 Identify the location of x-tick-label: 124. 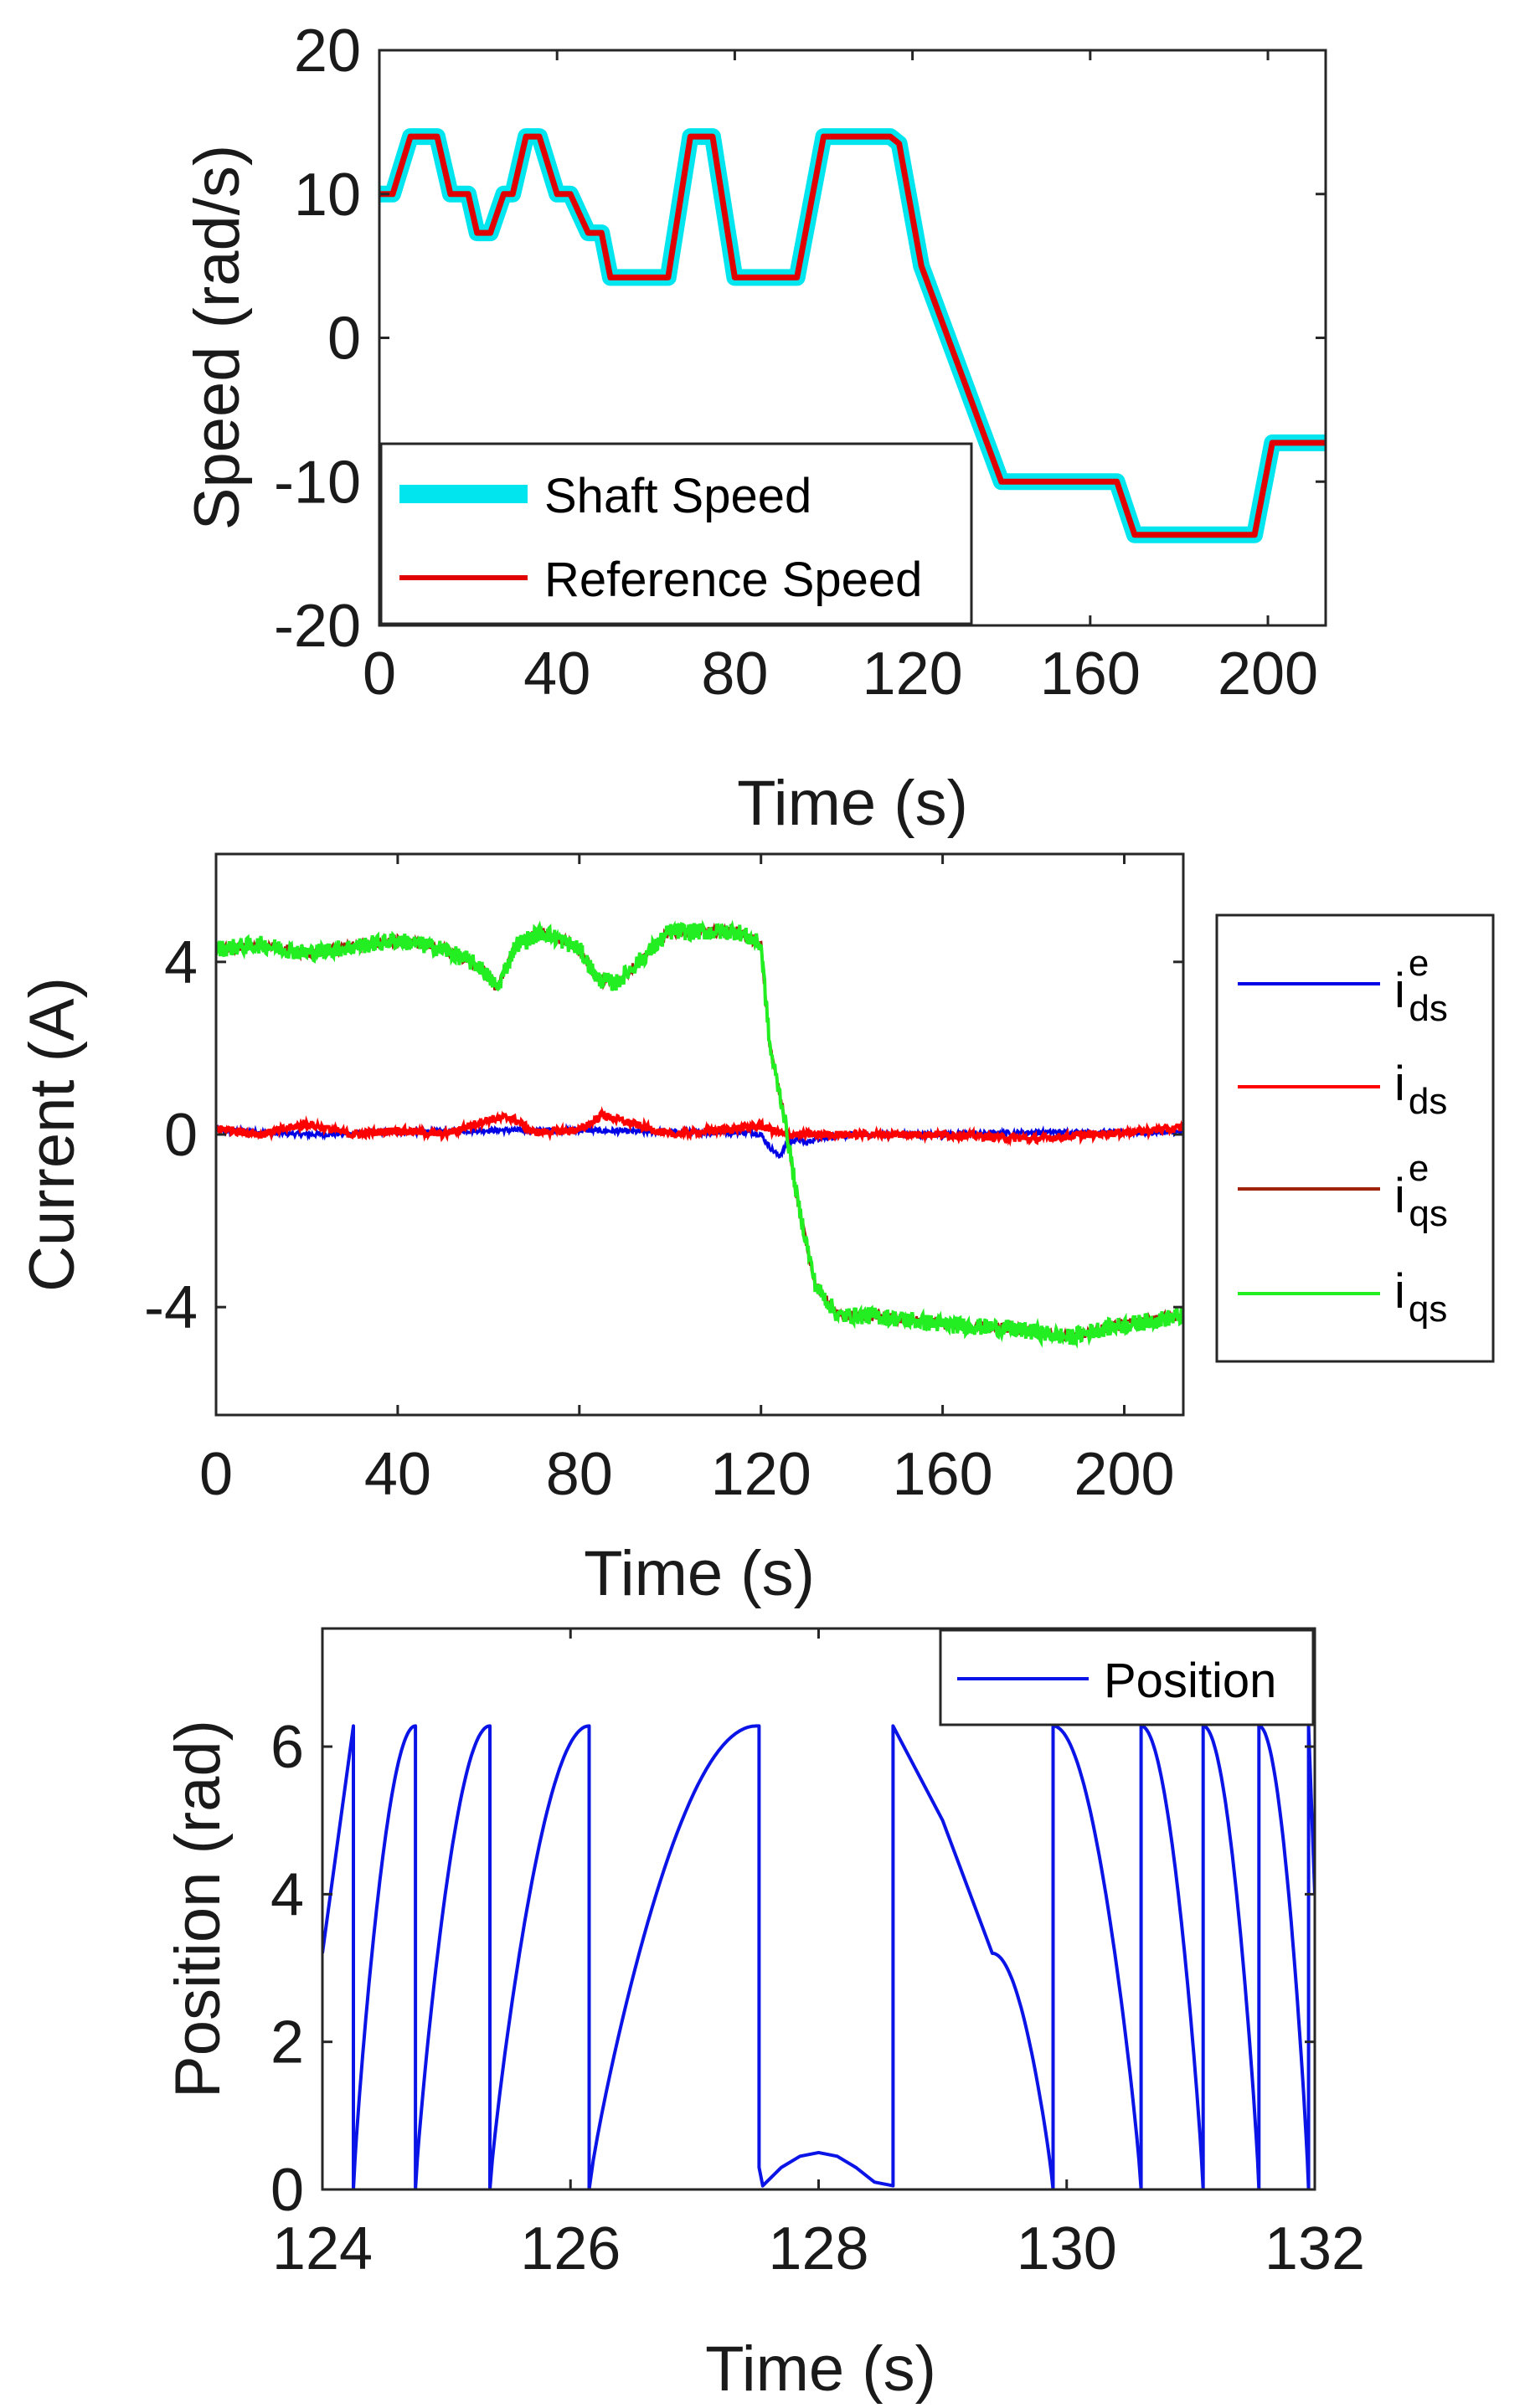
(322, 2248).